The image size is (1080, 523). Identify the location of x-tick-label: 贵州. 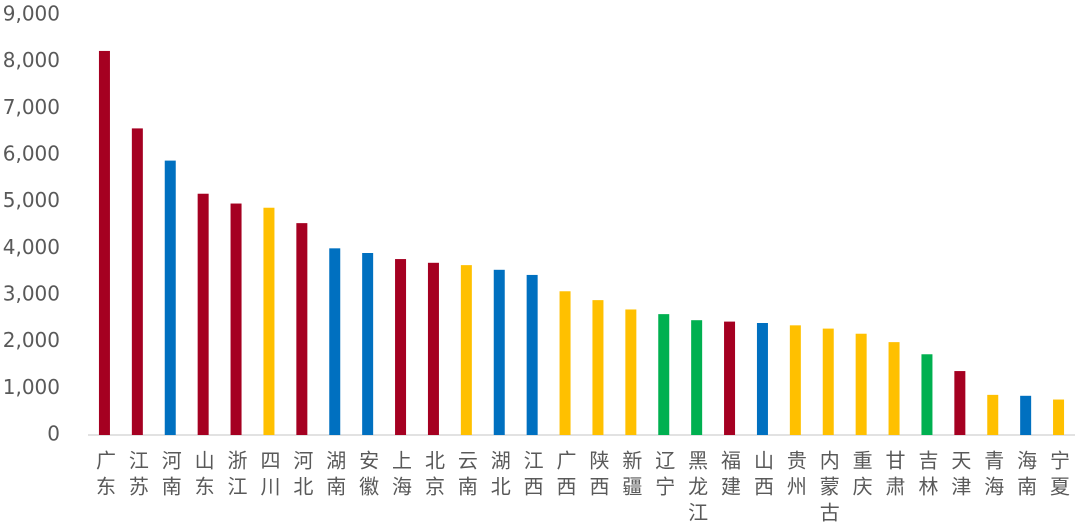
(795, 476).